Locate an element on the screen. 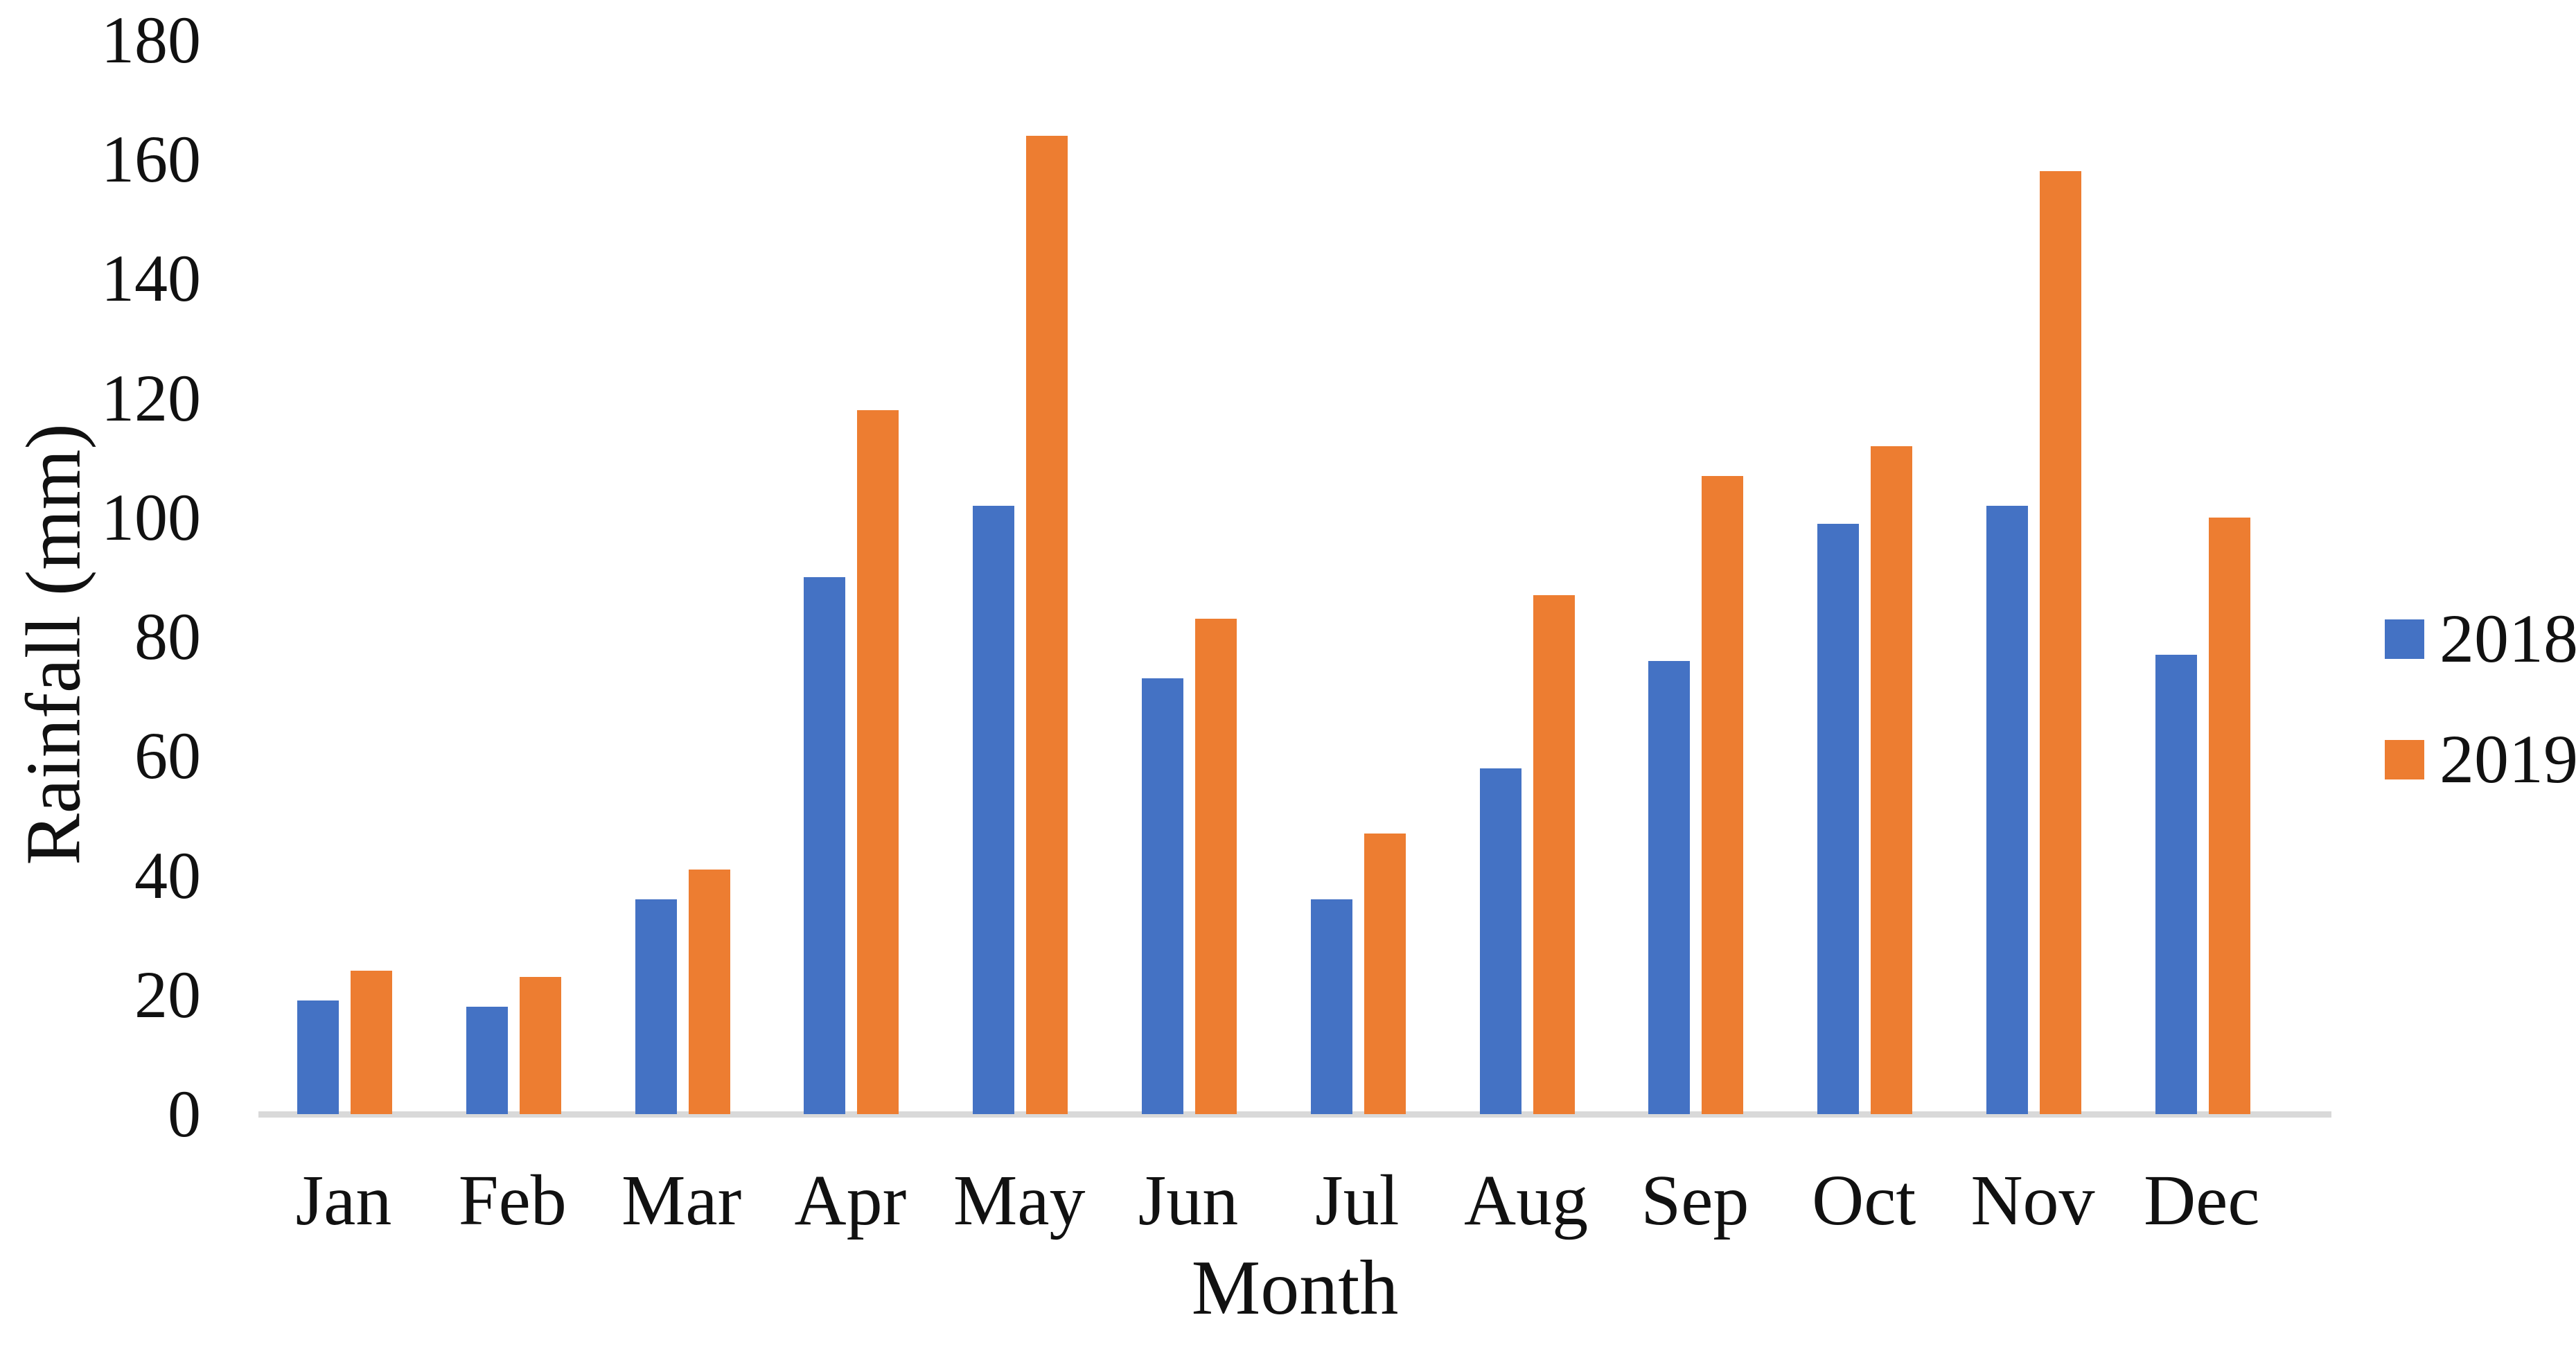  x-label-aug: Aug is located at coordinates (1527, 1201).